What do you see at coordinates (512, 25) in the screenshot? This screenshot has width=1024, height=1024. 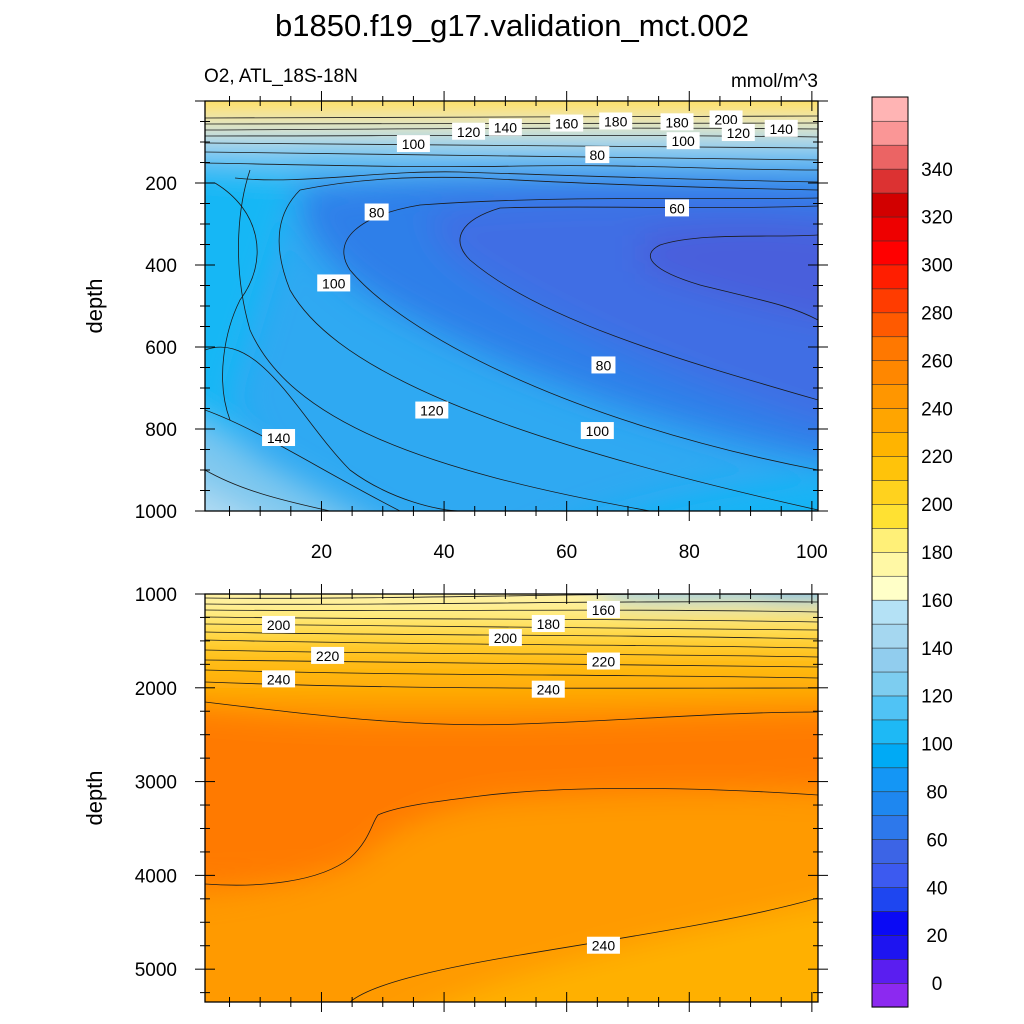 I see `figure-title: b1850.f19_g17.validation_mct.002` at bounding box center [512, 25].